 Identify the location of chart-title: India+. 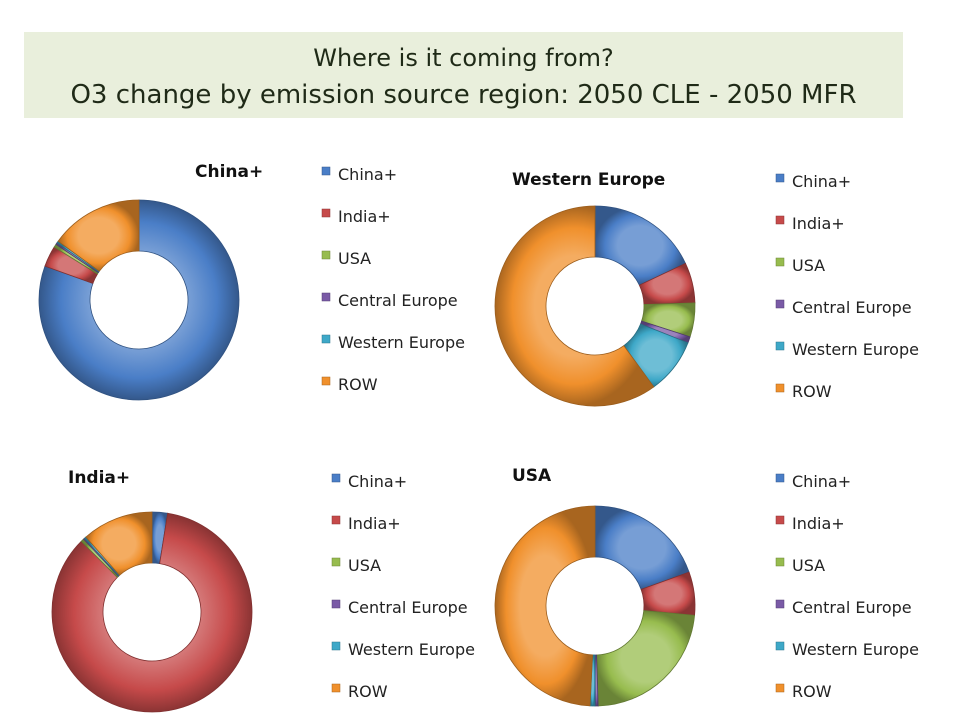
(99, 478).